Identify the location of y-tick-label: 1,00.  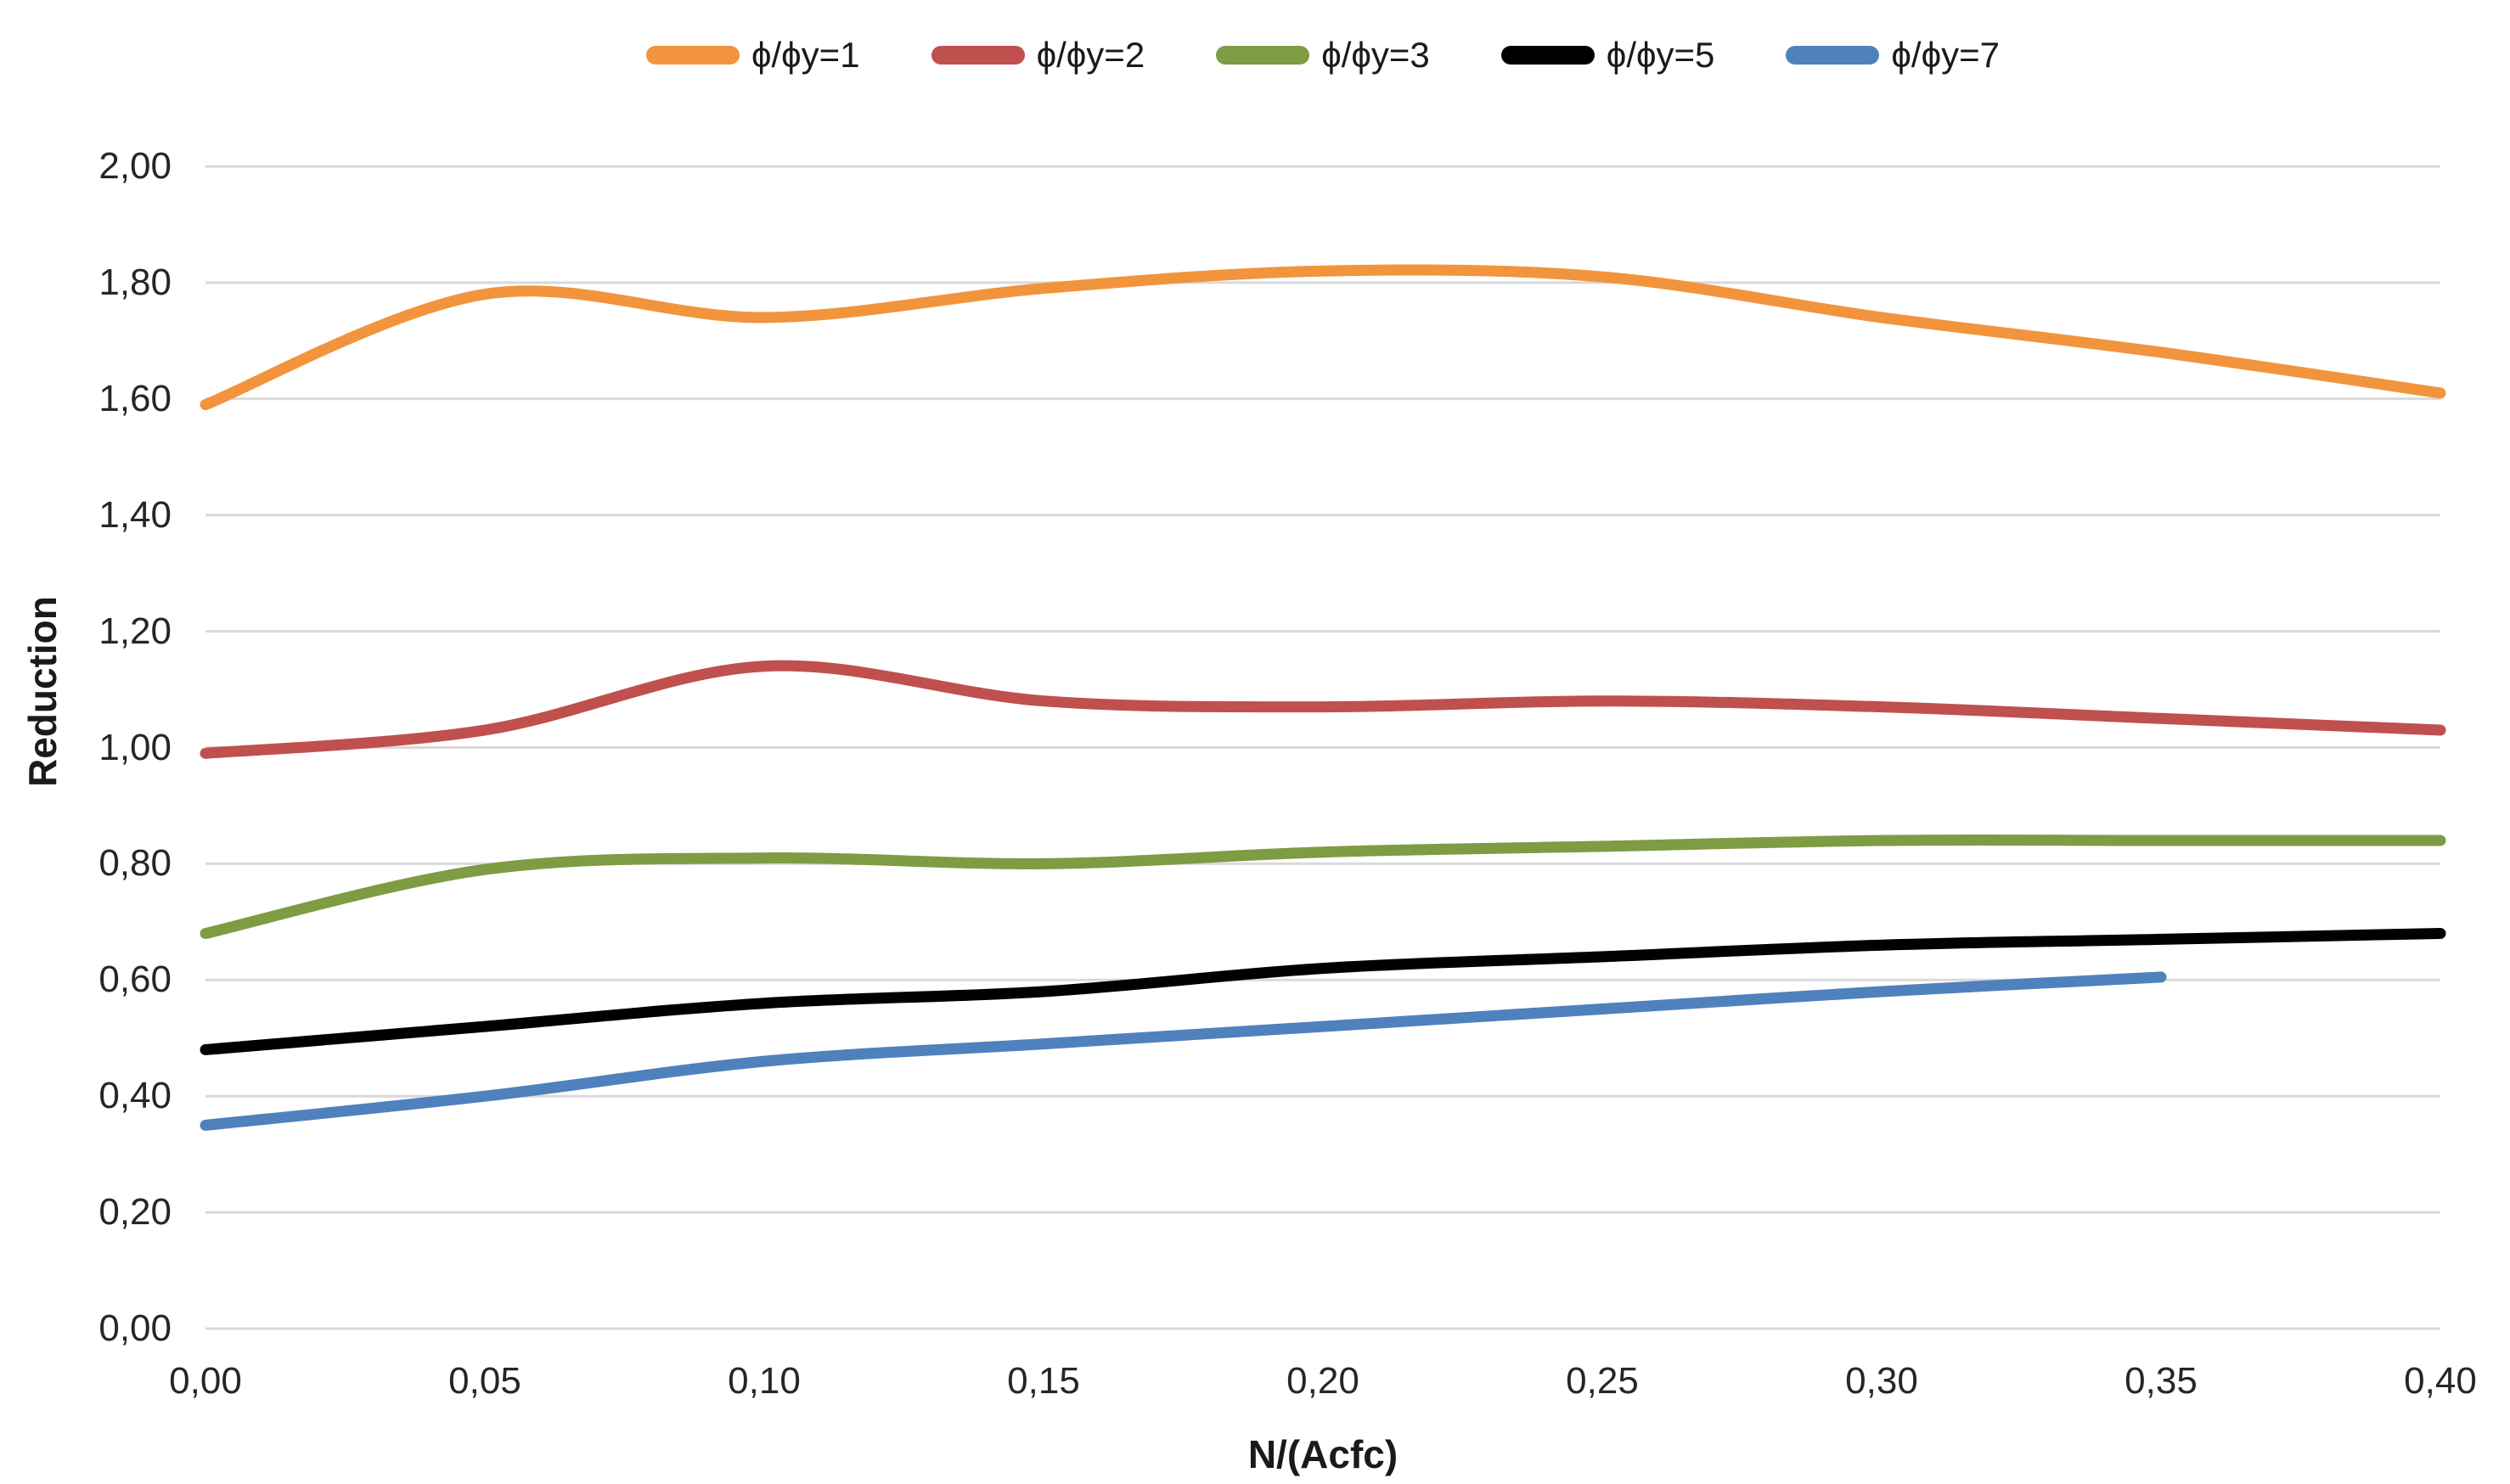
(135, 747).